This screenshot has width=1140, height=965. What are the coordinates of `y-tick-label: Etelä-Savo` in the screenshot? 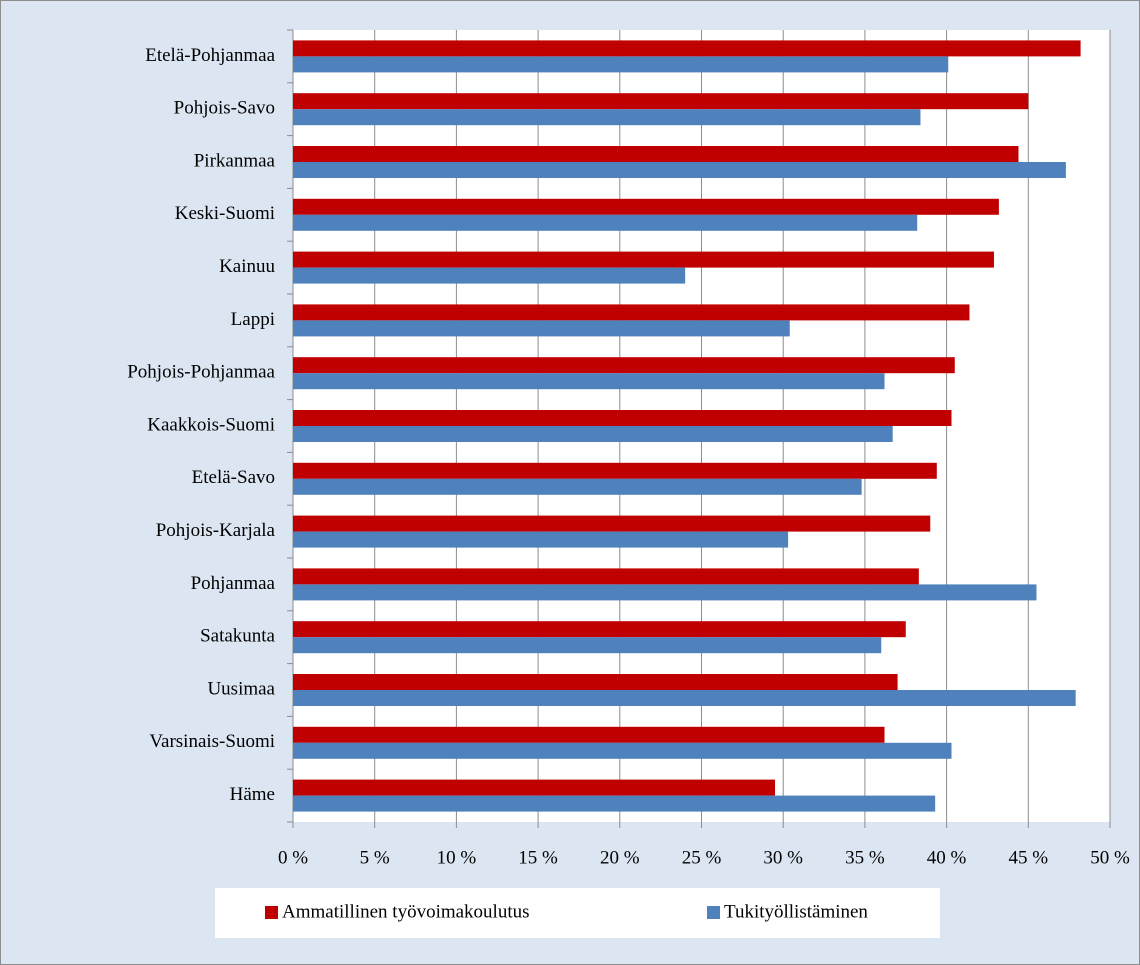 It's located at (233, 477).